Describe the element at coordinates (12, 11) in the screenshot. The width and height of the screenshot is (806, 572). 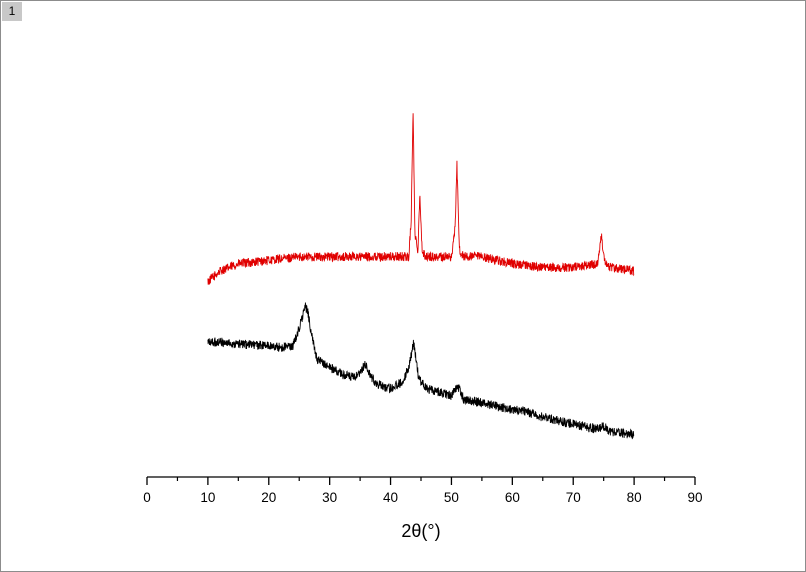
I see `layer-number-tab: 1` at that location.